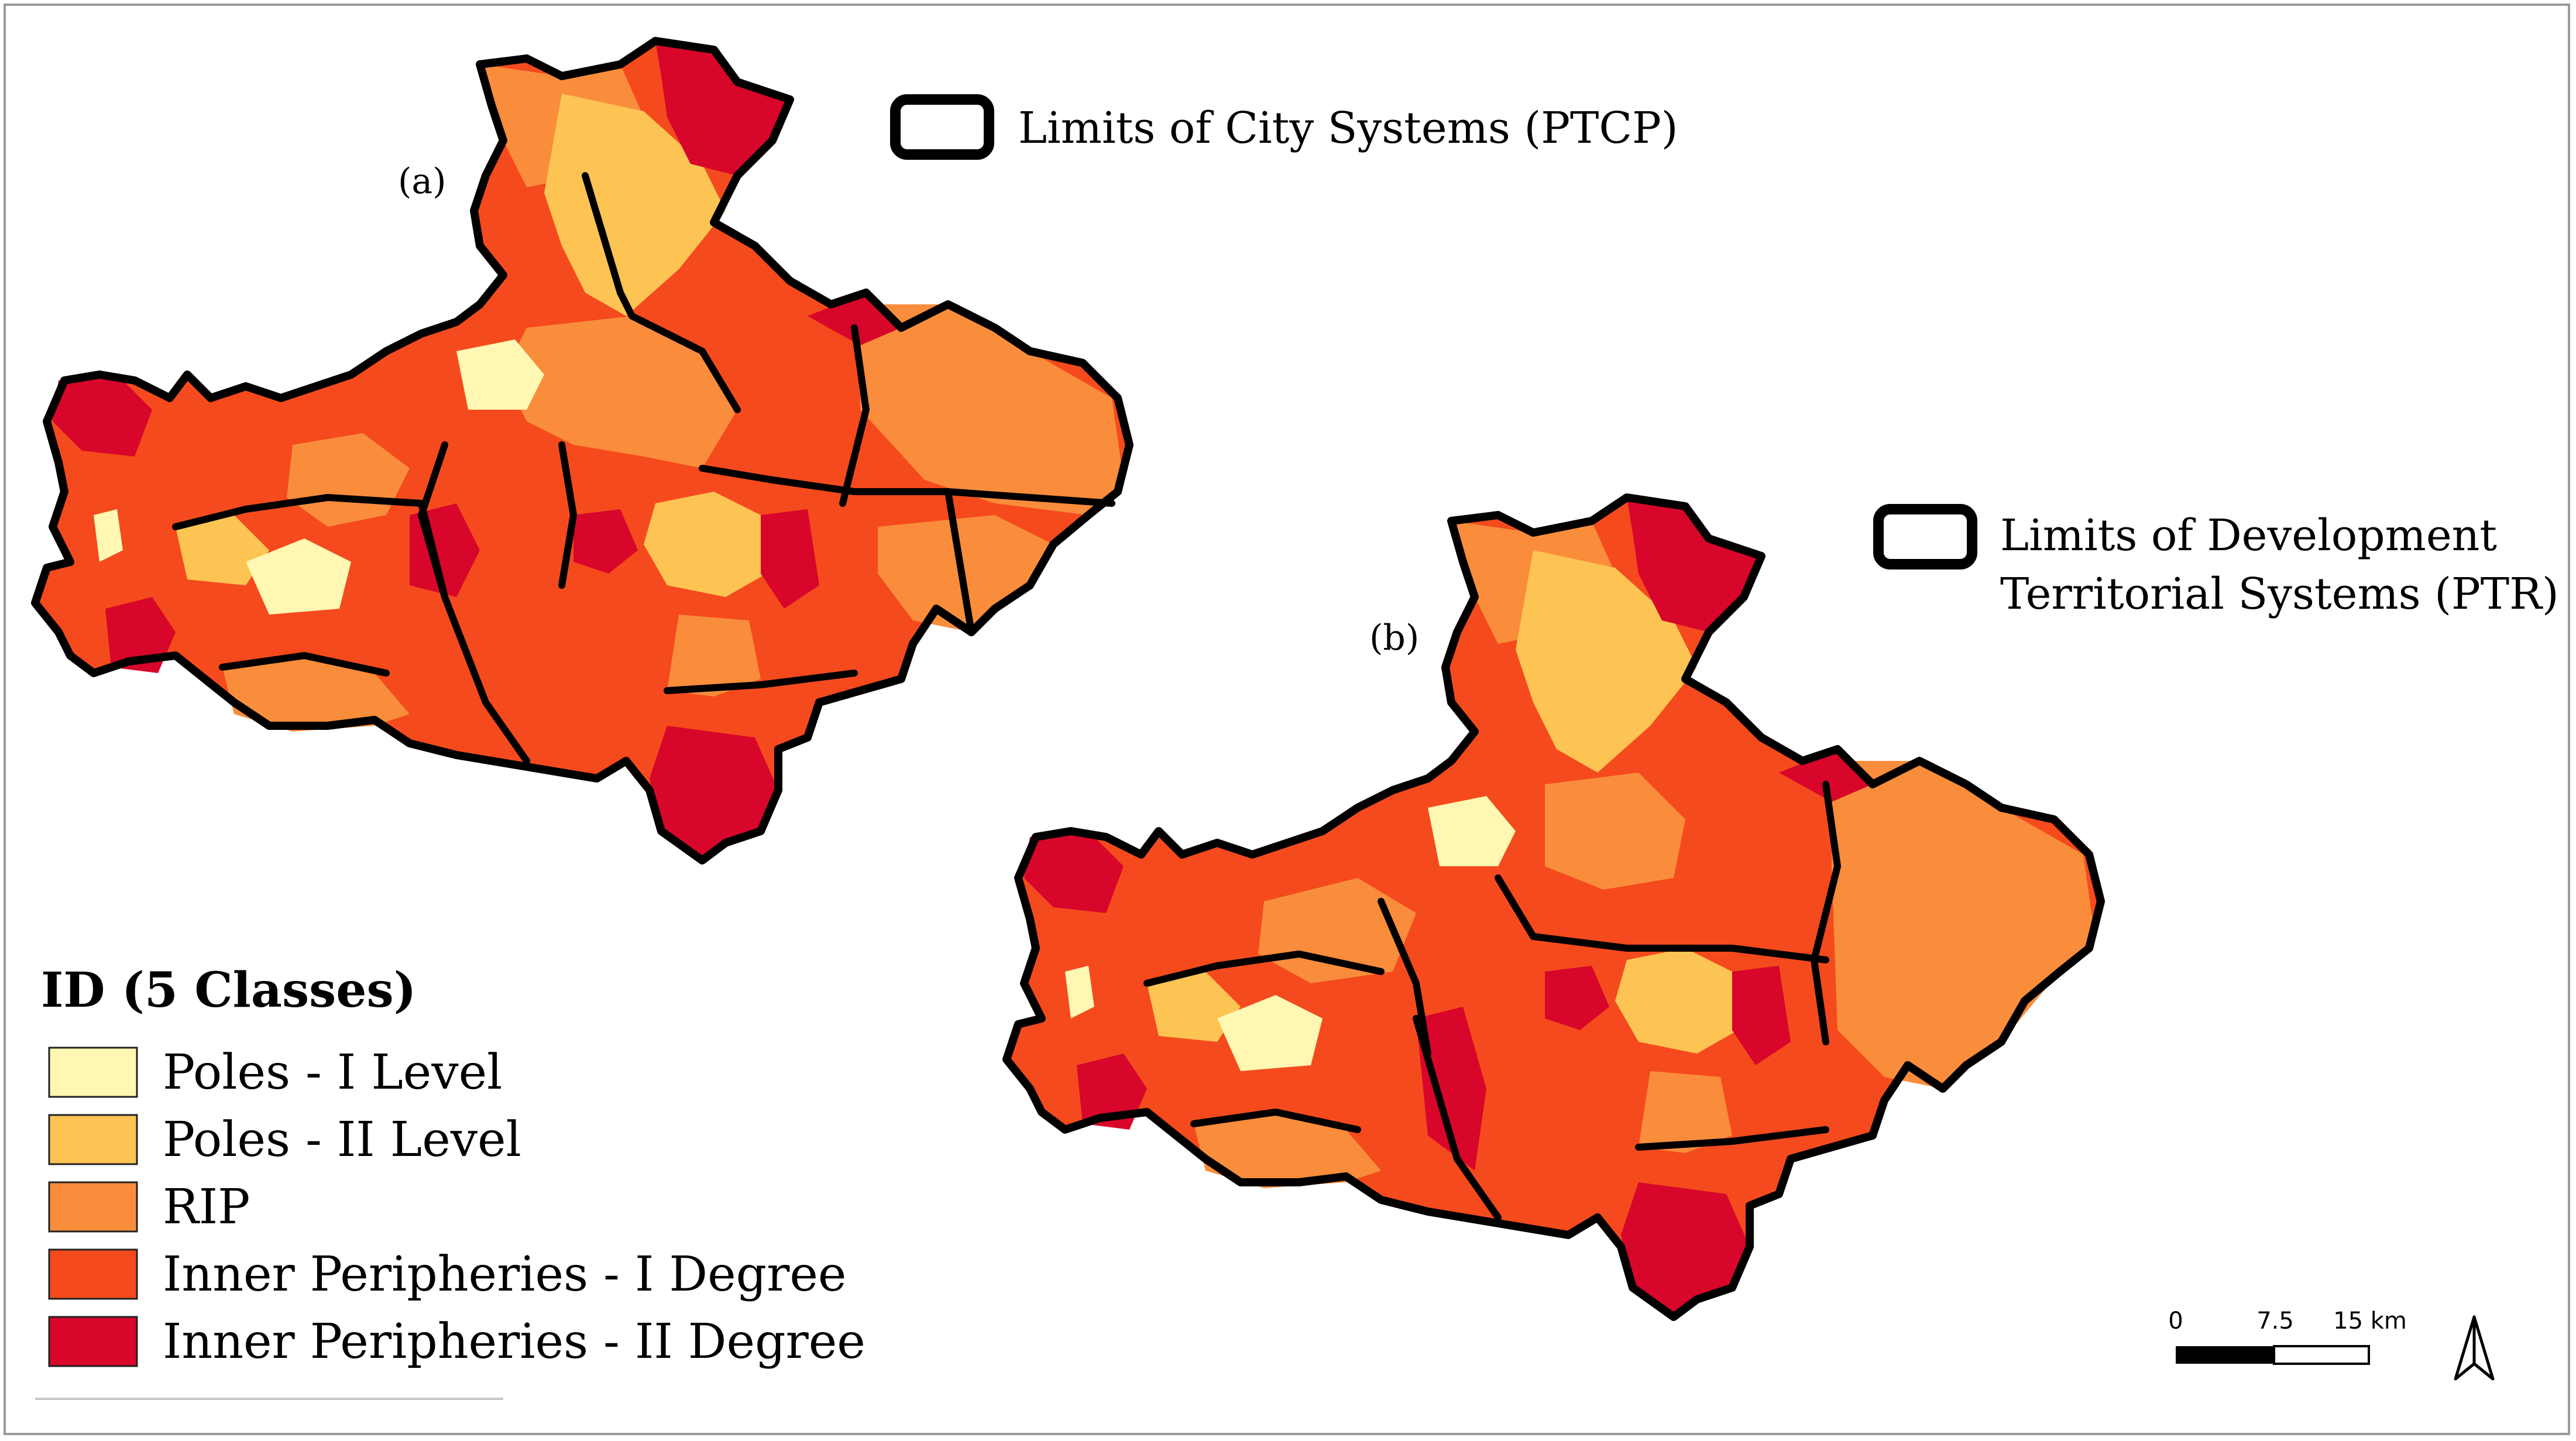 The image size is (2576, 1441). Describe the element at coordinates (514, 1342) in the screenshot. I see `legend-label-inner-peripheries-ii: Inner Peripheries - II Degree` at that location.